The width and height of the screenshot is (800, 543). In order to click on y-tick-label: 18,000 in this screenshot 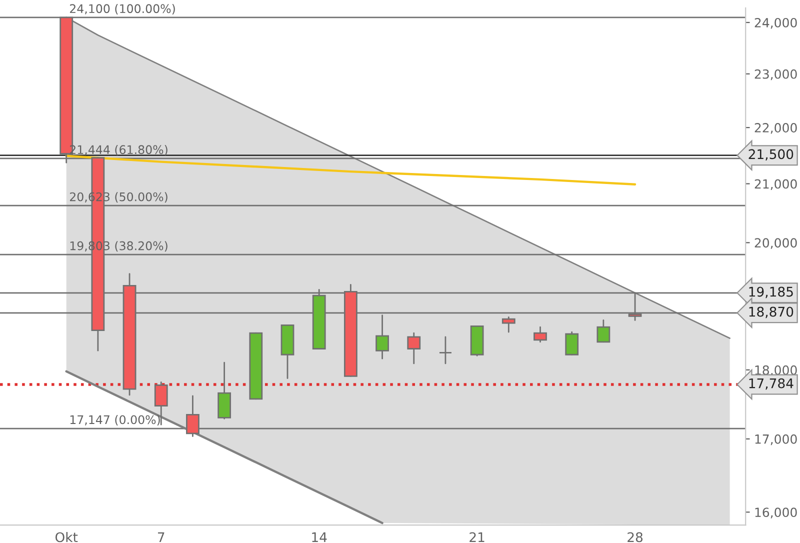, I will do `click(776, 370)`.